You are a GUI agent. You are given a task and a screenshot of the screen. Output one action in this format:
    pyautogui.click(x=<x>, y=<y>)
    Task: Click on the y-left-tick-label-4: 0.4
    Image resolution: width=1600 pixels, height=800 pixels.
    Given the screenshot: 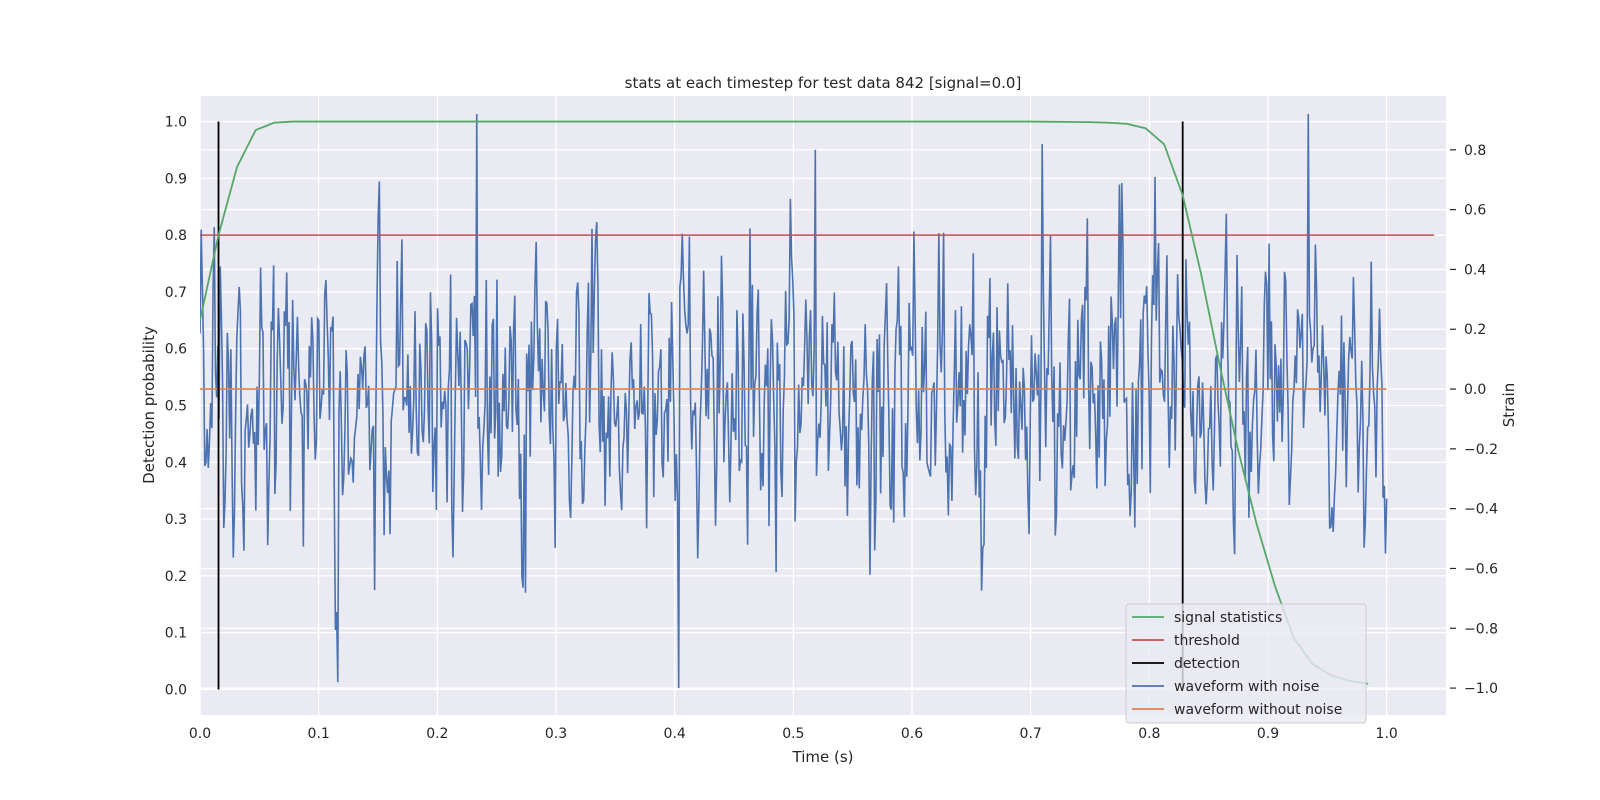 What is the action you would take?
    pyautogui.click(x=176, y=463)
    